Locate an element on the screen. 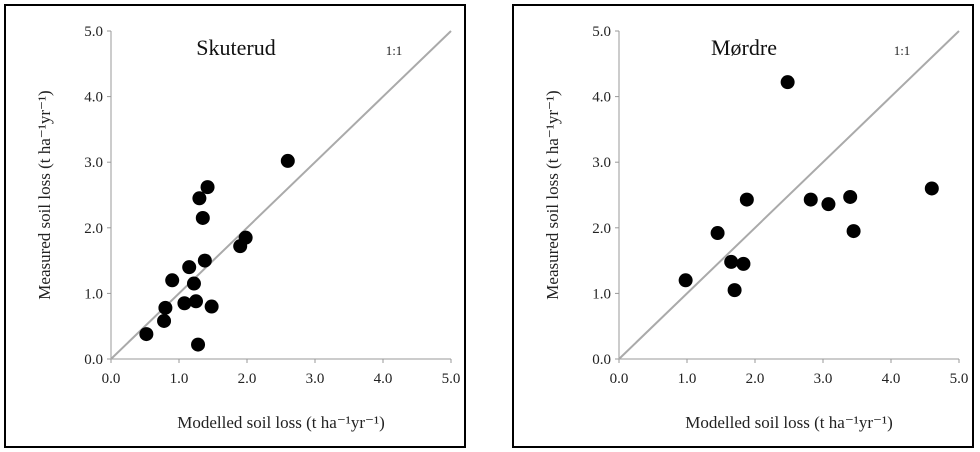 The height and width of the screenshot is (452, 980). panel-title: Mørdre is located at coordinates (744, 47).